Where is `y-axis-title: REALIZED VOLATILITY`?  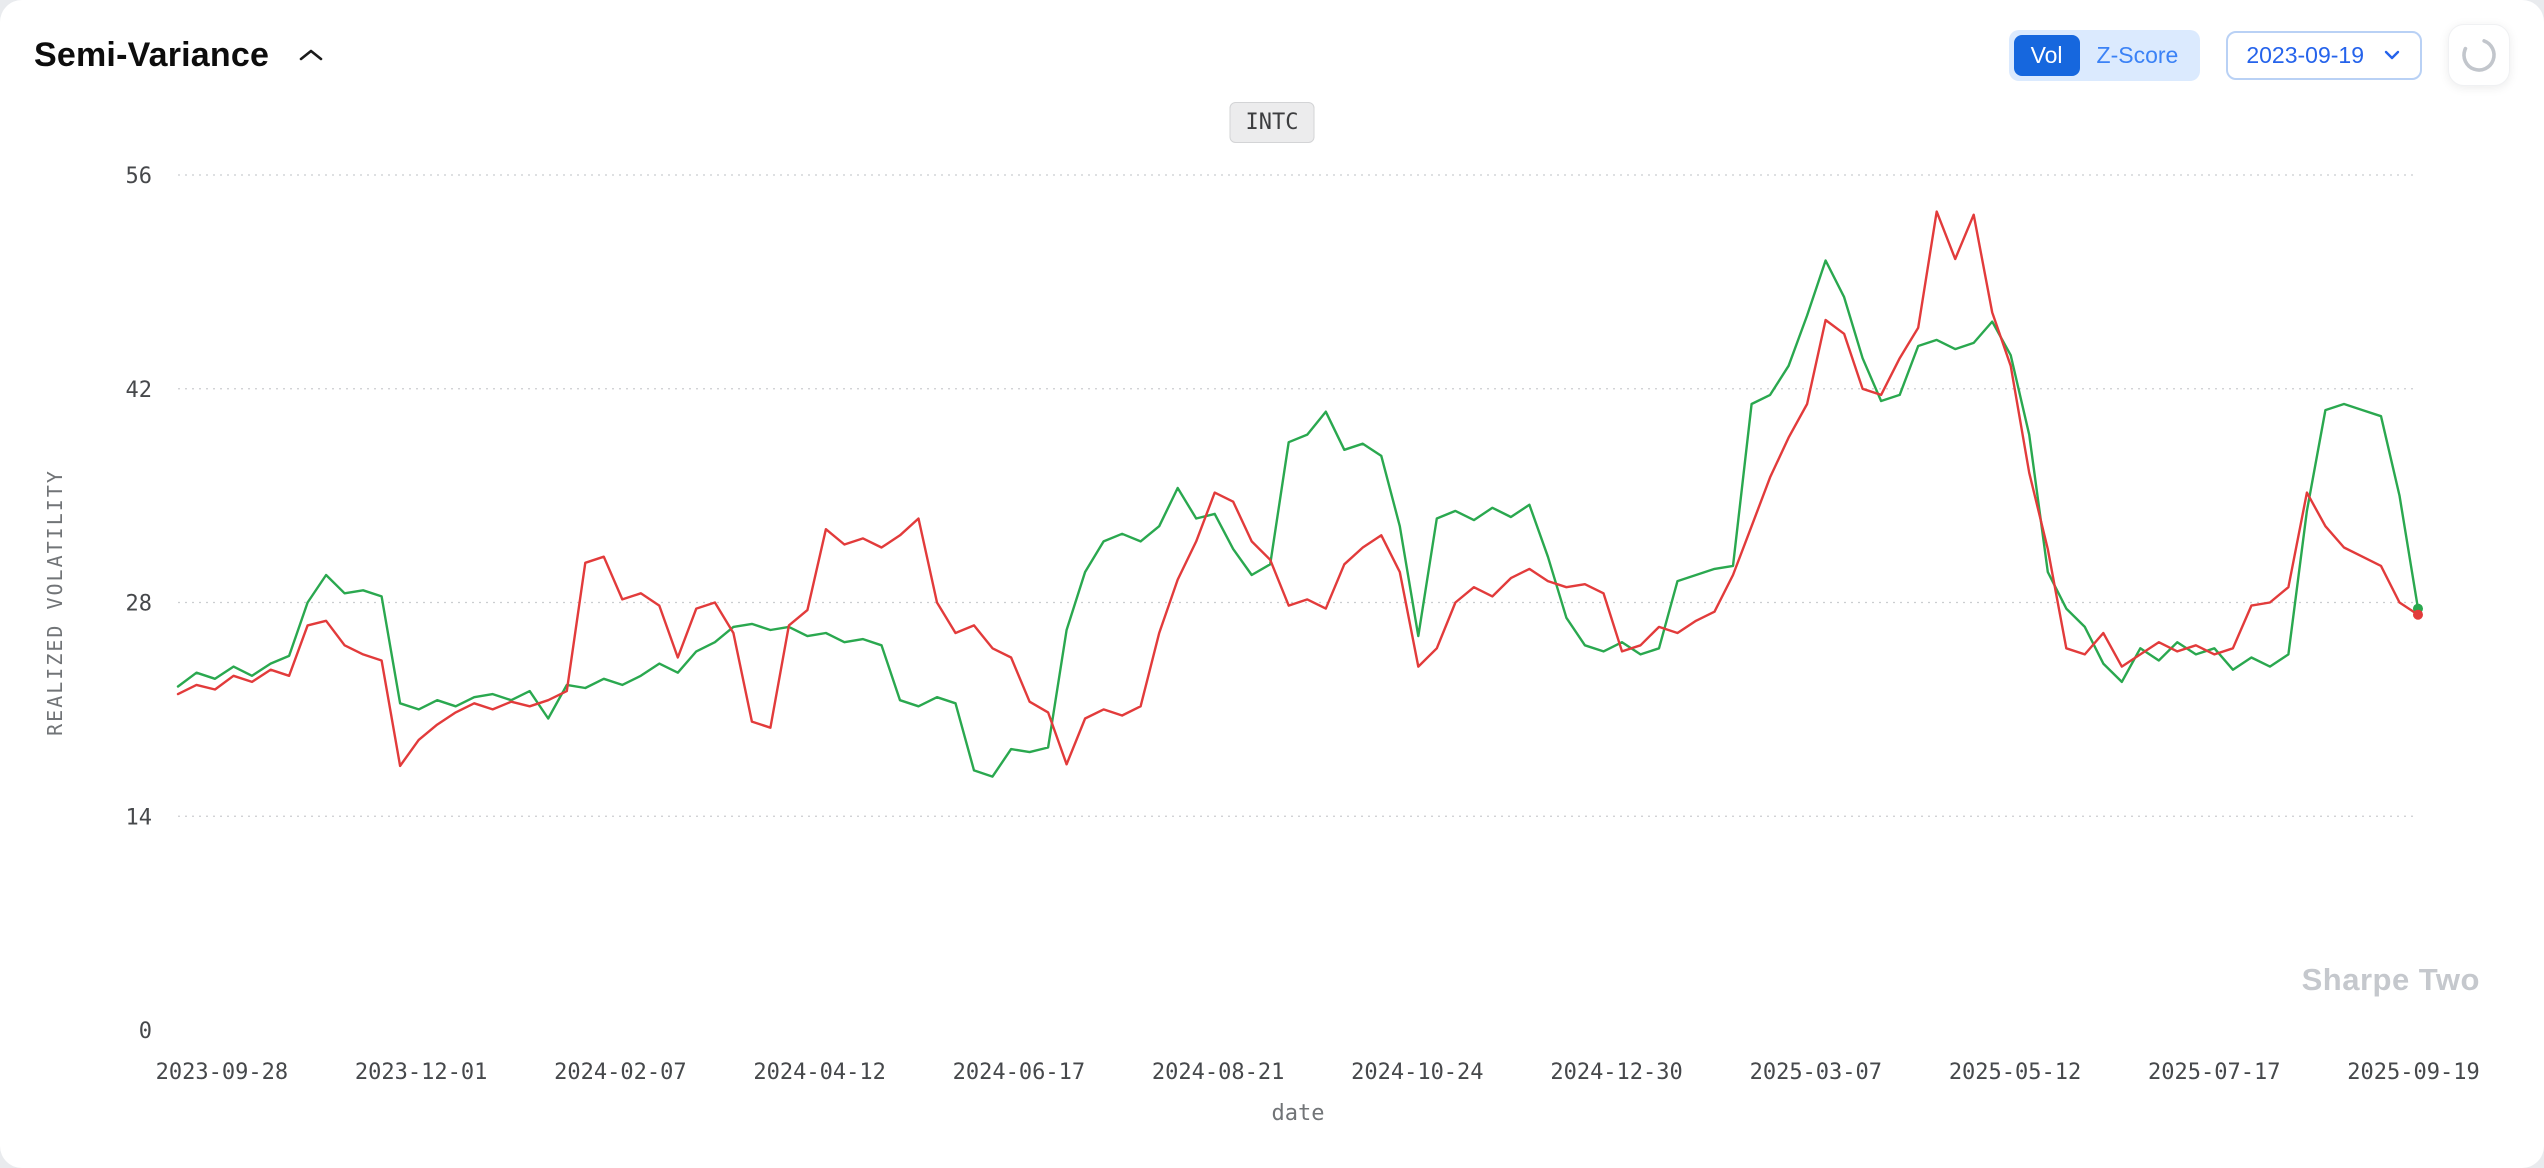 y-axis-title: REALIZED VOLATILITY is located at coordinates (55, 602).